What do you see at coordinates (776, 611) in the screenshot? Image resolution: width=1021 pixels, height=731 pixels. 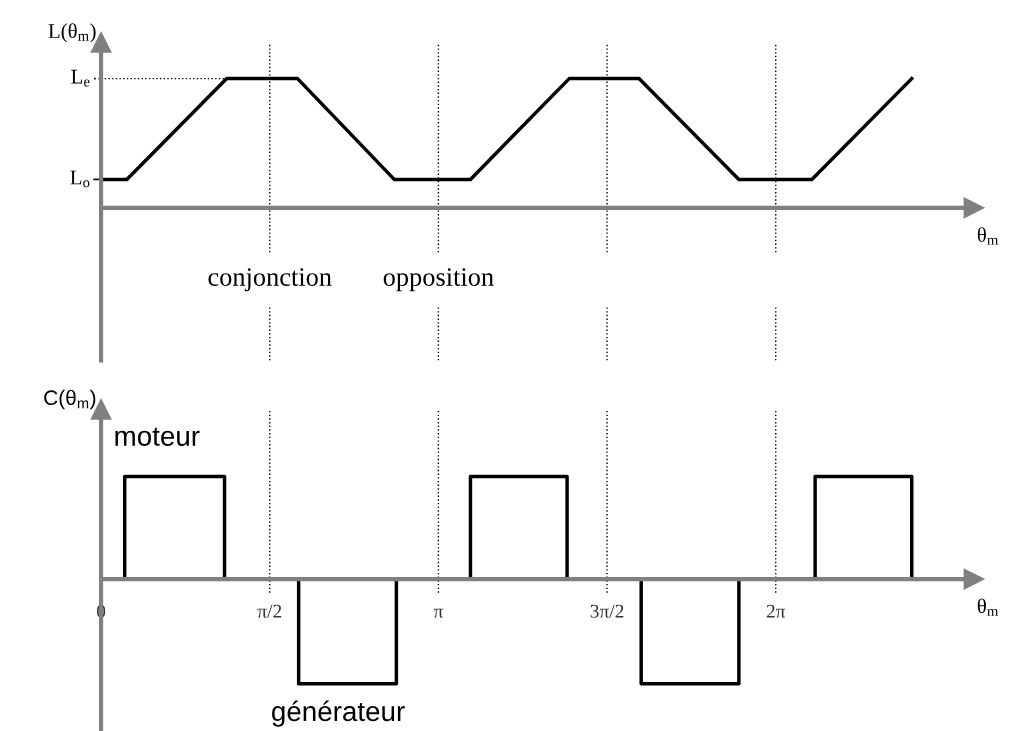 I see `x-tick-label: 2π` at bounding box center [776, 611].